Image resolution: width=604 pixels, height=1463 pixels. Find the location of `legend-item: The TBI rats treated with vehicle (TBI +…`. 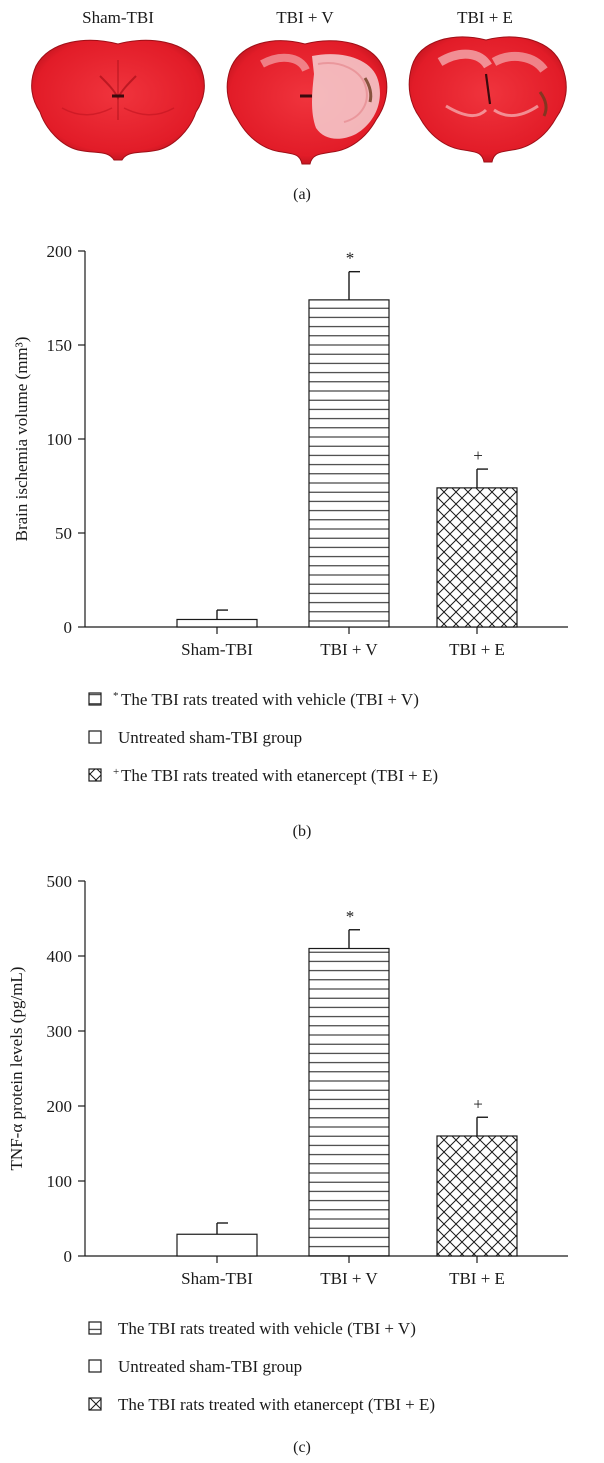

legend-item: The TBI rats treated with vehicle (TBI +… is located at coordinates (252, 1328).